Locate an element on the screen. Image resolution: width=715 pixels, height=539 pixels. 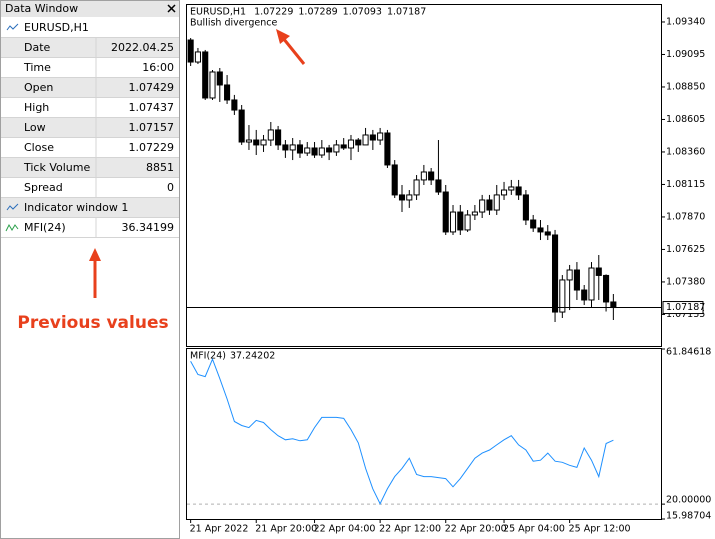
y-tick-label: 1.07135 is located at coordinates (685, 314).